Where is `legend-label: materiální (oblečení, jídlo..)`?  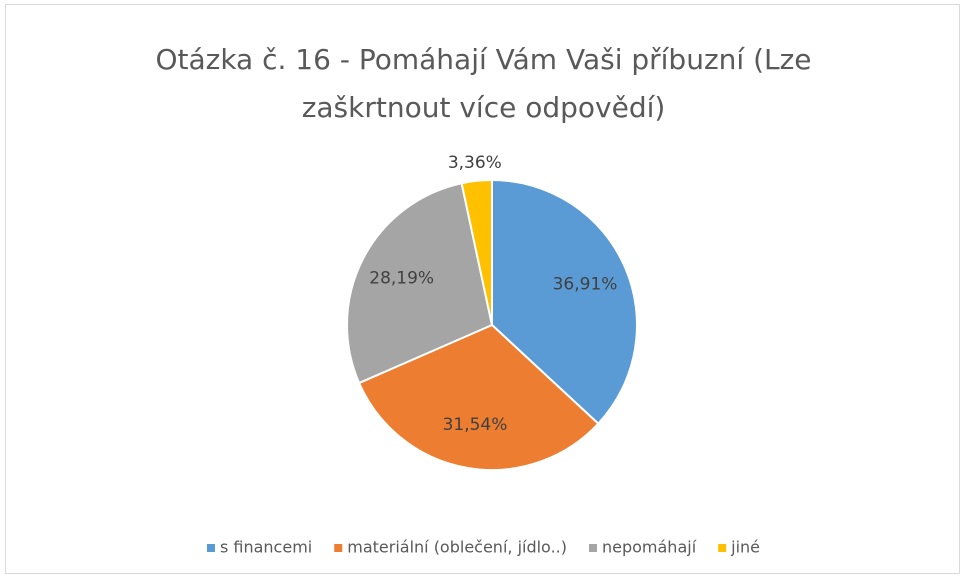 legend-label: materiální (oblečení, jídlo..) is located at coordinates (457, 547).